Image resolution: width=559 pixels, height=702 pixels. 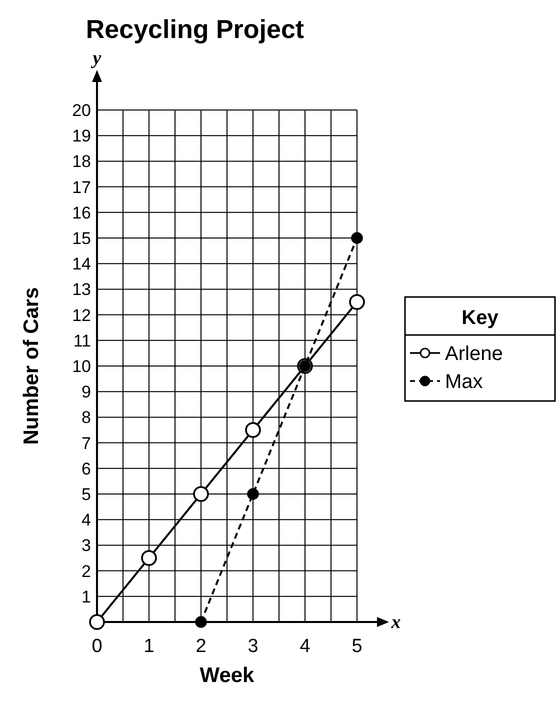 What do you see at coordinates (86, 546) in the screenshot?
I see `y-tick-label: 3` at bounding box center [86, 546].